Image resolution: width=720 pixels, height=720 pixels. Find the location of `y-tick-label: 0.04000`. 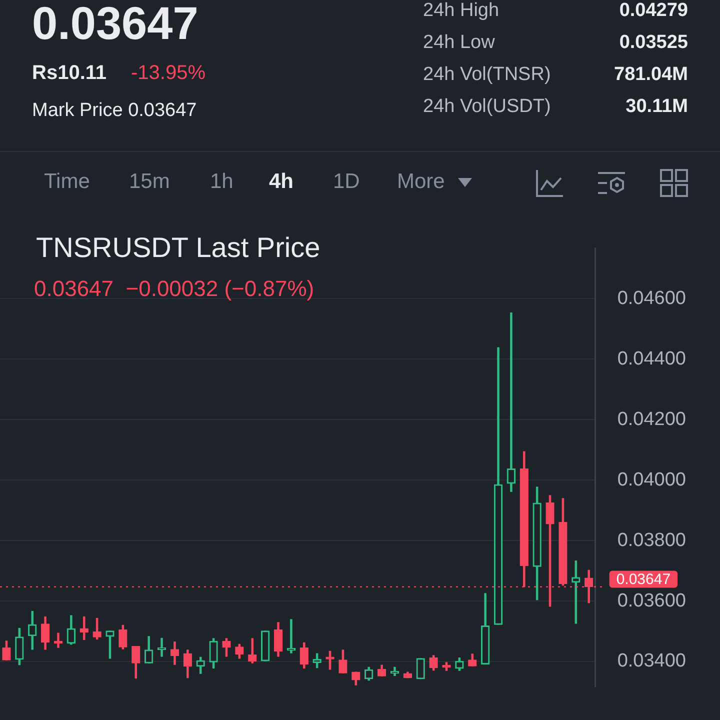

y-tick-label: 0.04000 is located at coordinates (651, 479).